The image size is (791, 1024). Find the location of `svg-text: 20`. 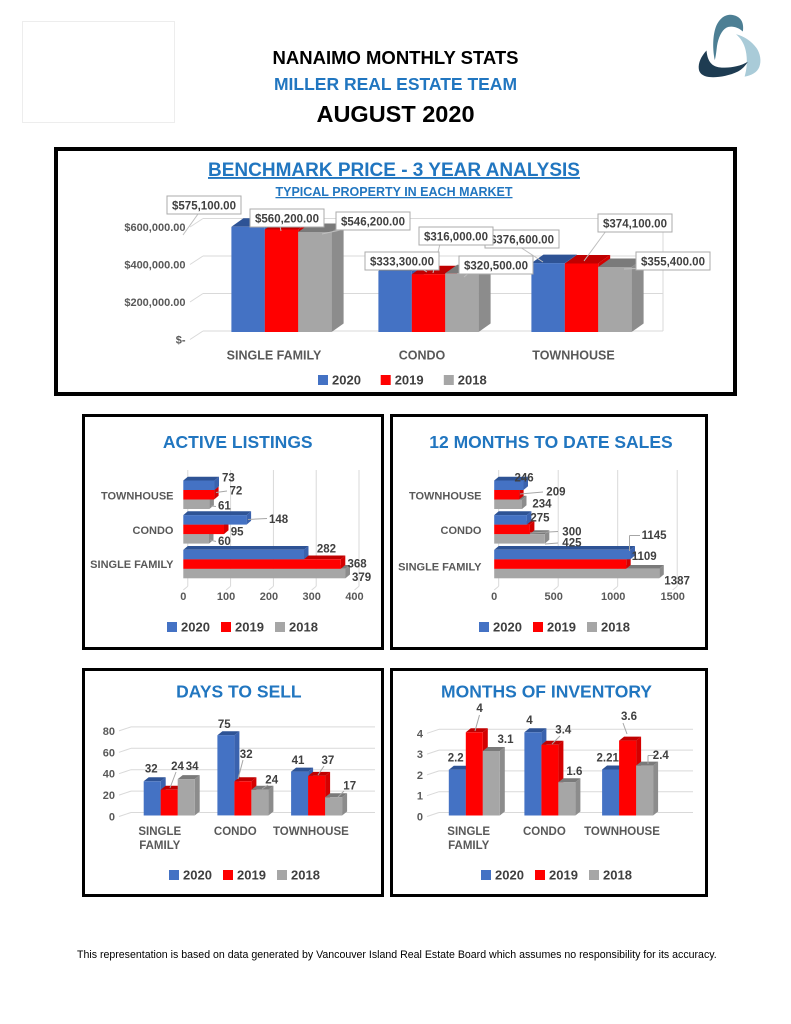

svg-text: 20 is located at coordinates (109, 796).